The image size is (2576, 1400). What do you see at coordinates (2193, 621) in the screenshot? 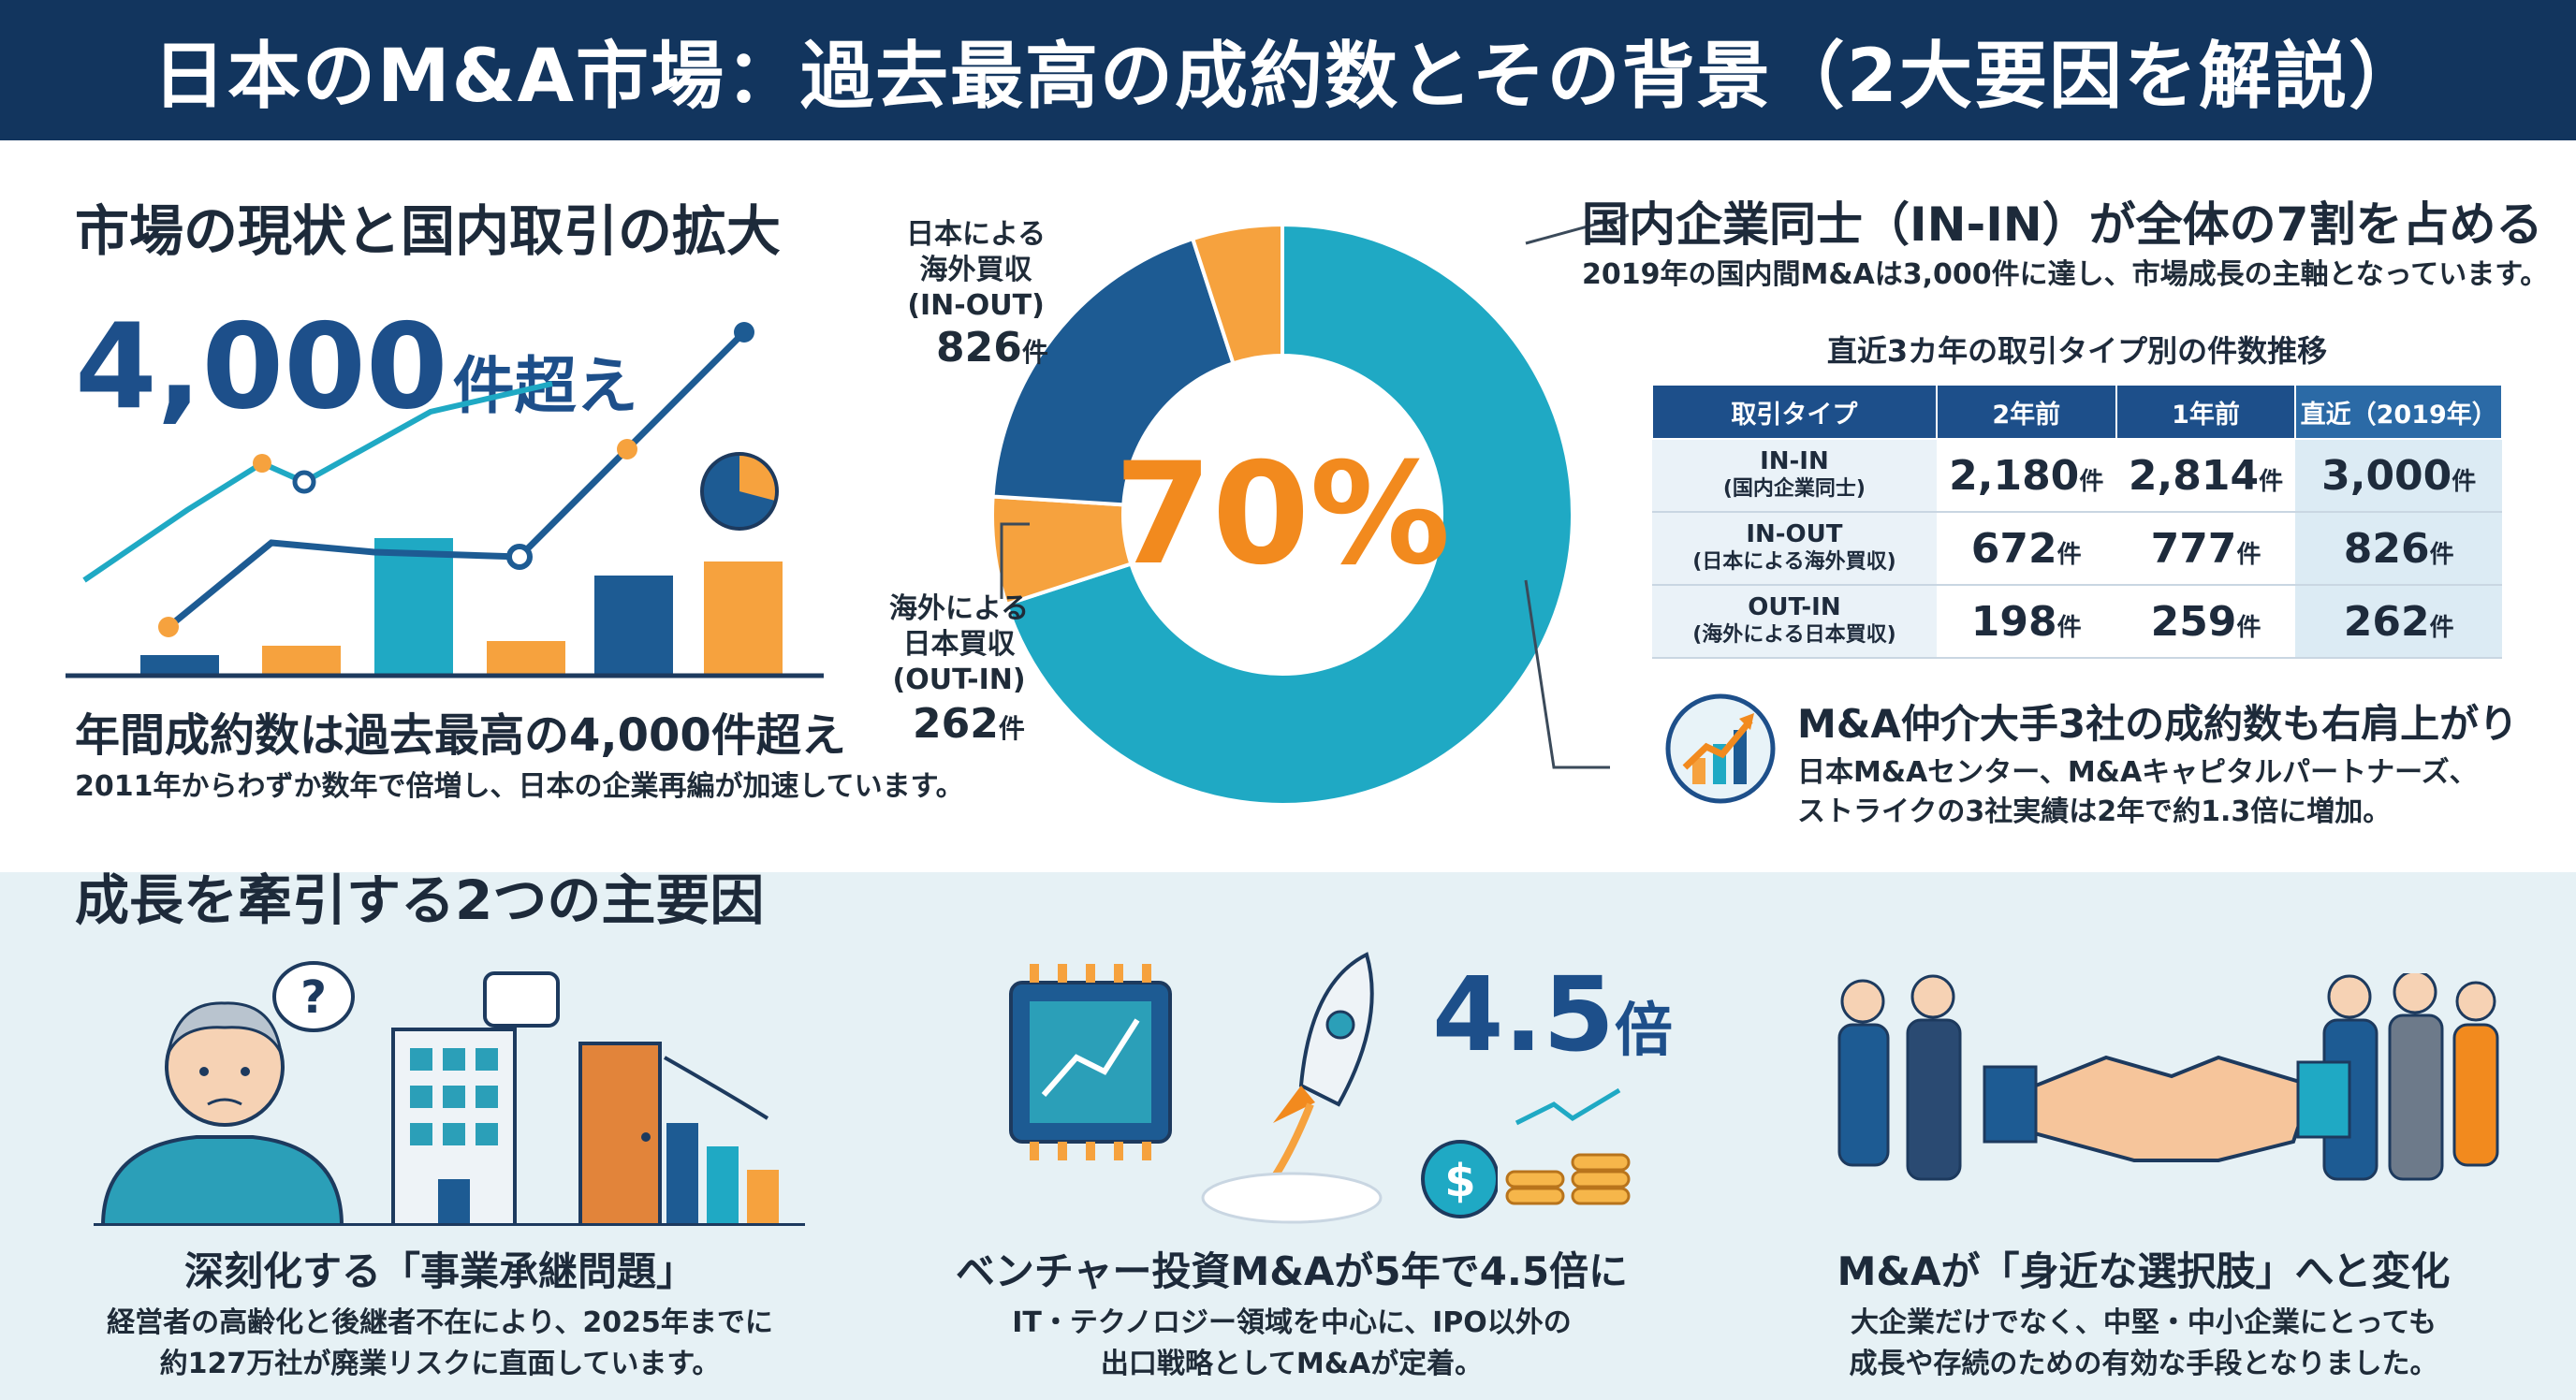
I see `cell-value: 259` at bounding box center [2193, 621].